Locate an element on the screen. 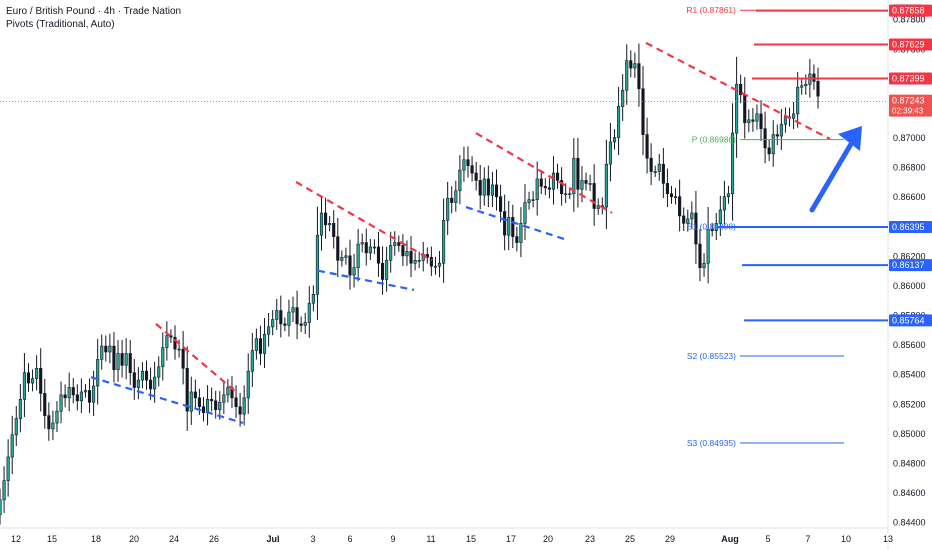 This screenshot has height=550, width=932. indicator-label: Pivots (Traditional, Auto) is located at coordinates (60, 24).